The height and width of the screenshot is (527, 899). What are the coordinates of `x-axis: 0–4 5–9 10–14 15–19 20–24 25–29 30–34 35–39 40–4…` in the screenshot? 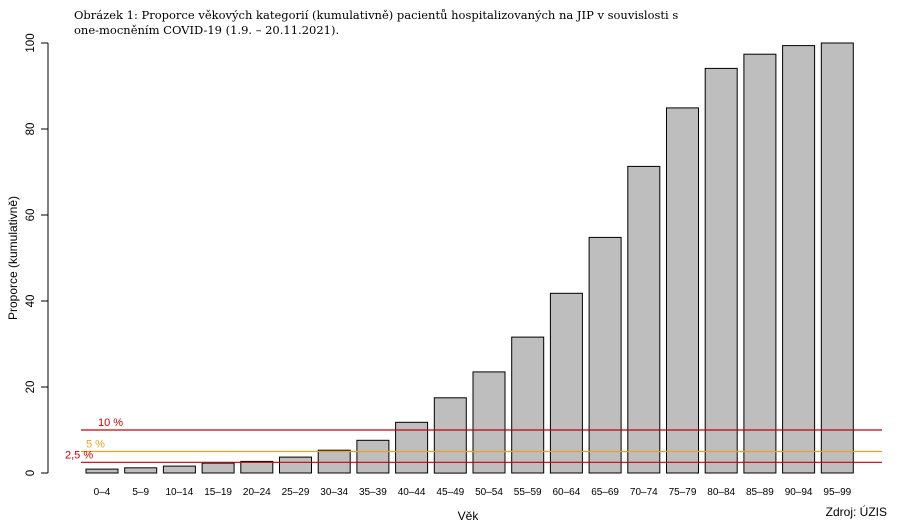 It's located at (473, 492).